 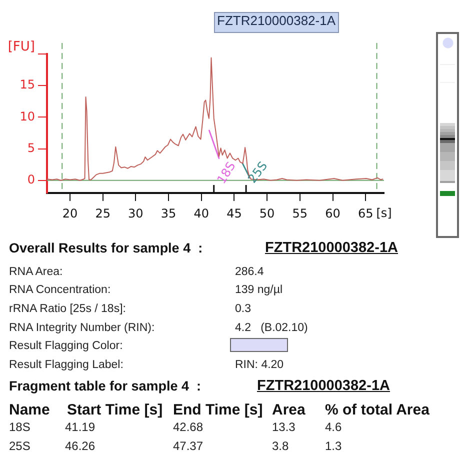 What do you see at coordinates (289, 410) in the screenshot?
I see `text: Area` at bounding box center [289, 410].